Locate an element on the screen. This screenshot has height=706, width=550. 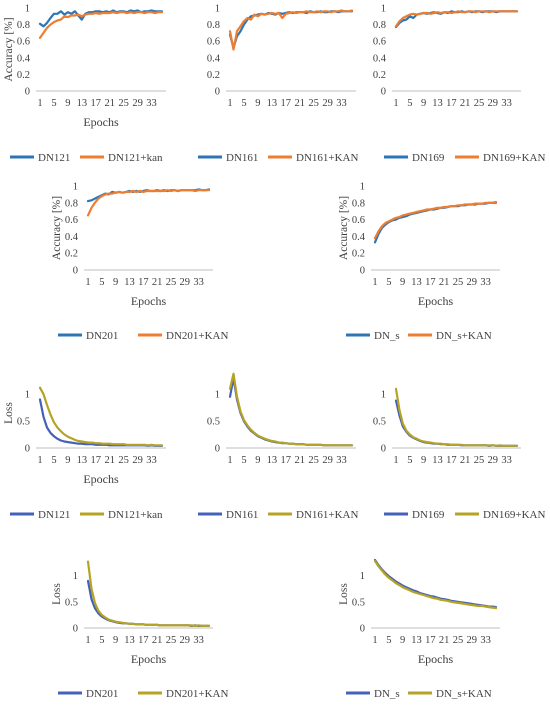
legend-label: DN161 is located at coordinates (242, 158).